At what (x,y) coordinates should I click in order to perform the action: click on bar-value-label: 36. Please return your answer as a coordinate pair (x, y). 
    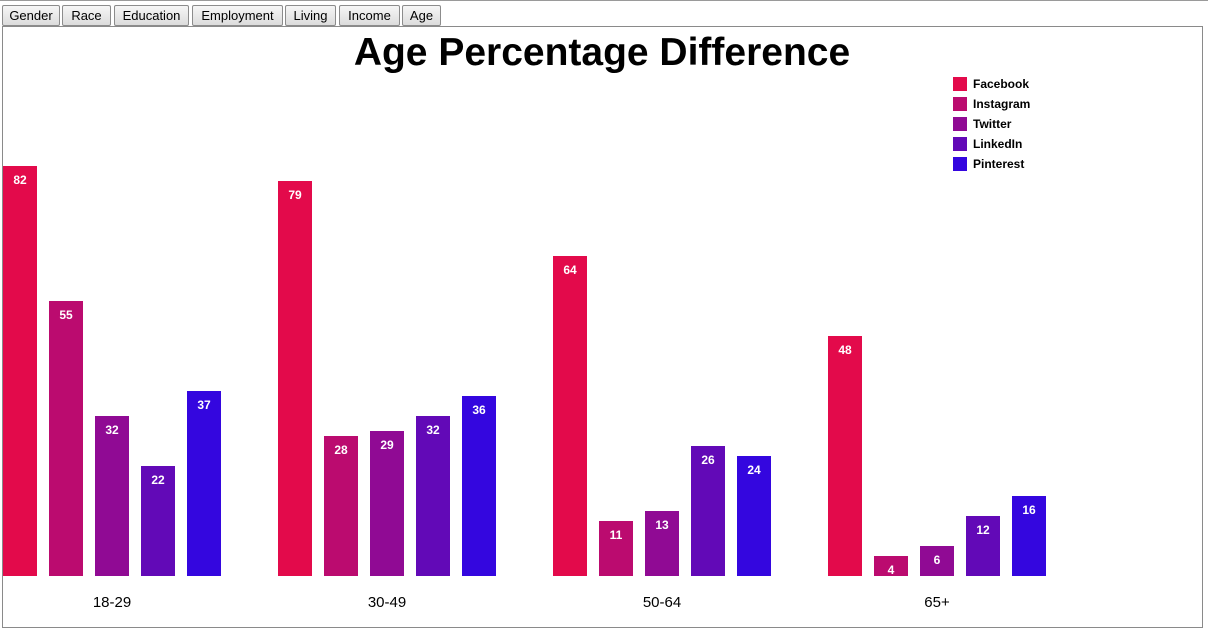
    Looking at the image, I should click on (479, 410).